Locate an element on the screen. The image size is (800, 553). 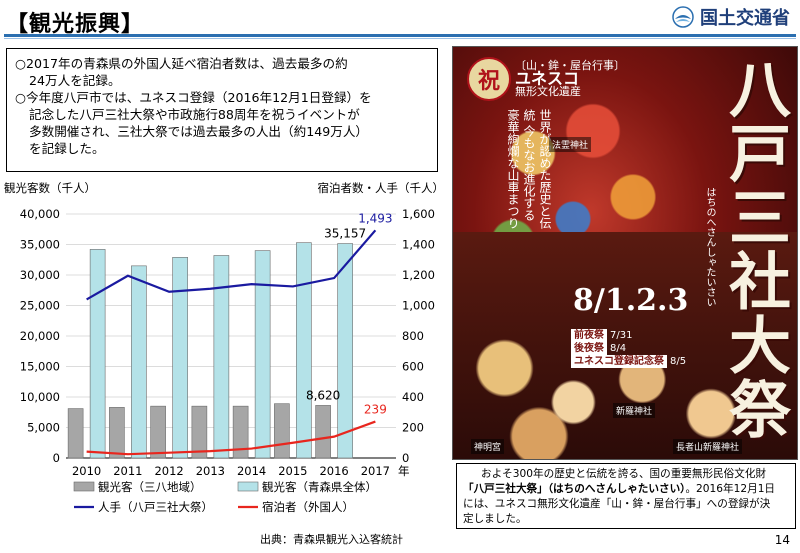
poster-schedule: 前夜祭 7/31 後夜祭 8/4 ユネスコ登録記念祭 8/5 is located at coordinates (628, 348).